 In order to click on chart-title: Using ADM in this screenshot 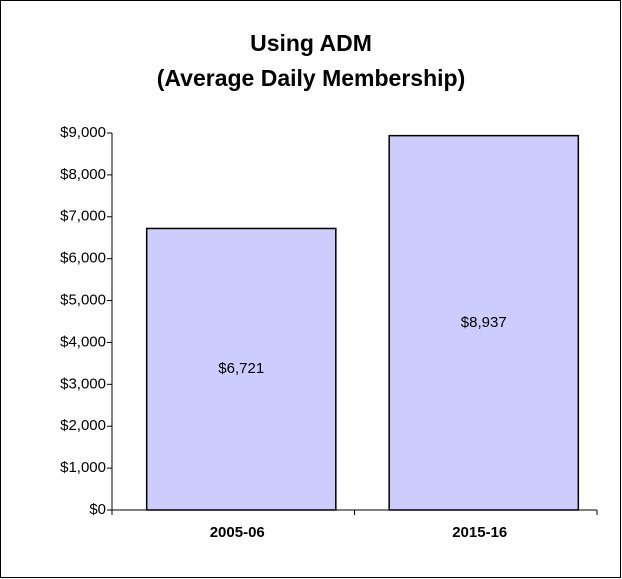, I will do `click(311, 43)`.